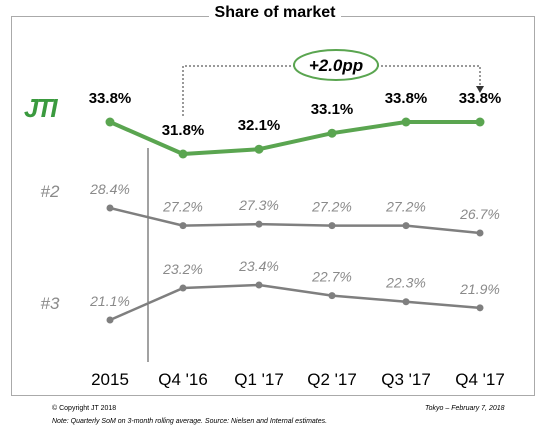 The height and width of the screenshot is (446, 550). I want to click on data-label: 28.4%, so click(109, 189).